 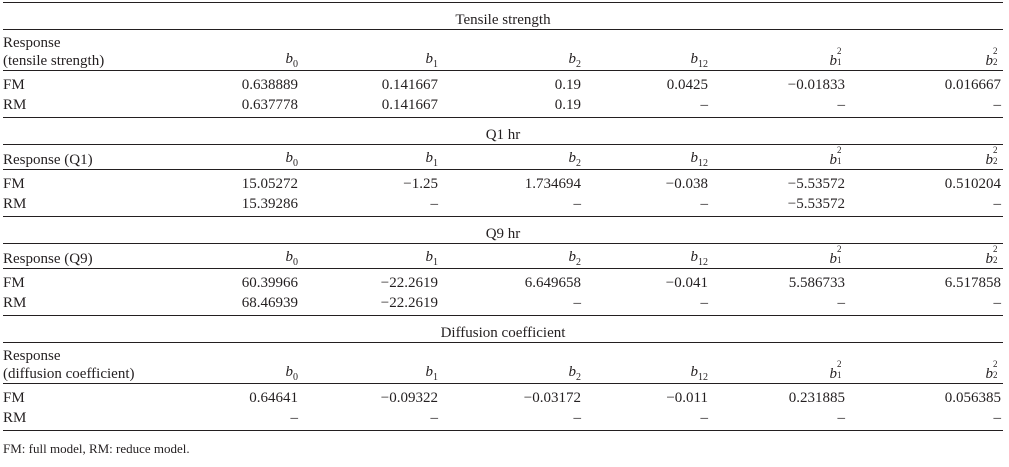 I want to click on table-row: RM – – – – – –, so click(x=503, y=419).